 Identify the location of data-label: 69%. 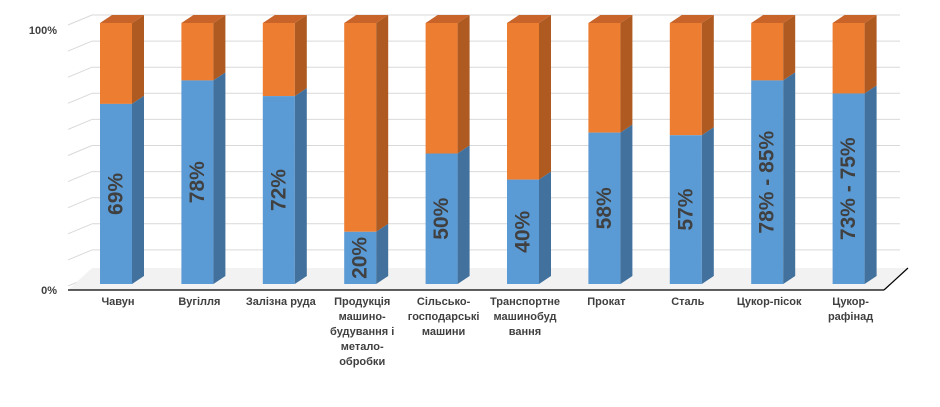
(116, 194).